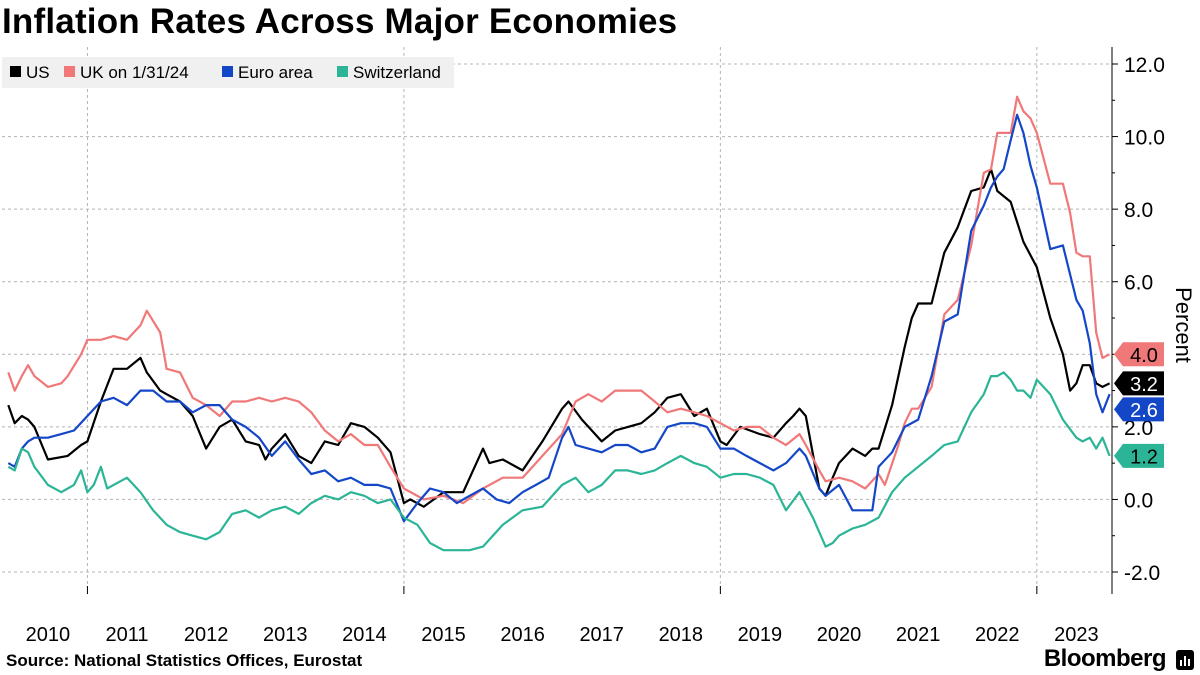 This screenshot has height=675, width=1200. Describe the element at coordinates (760, 635) in the screenshot. I see `x-tick-label: 2019` at that location.